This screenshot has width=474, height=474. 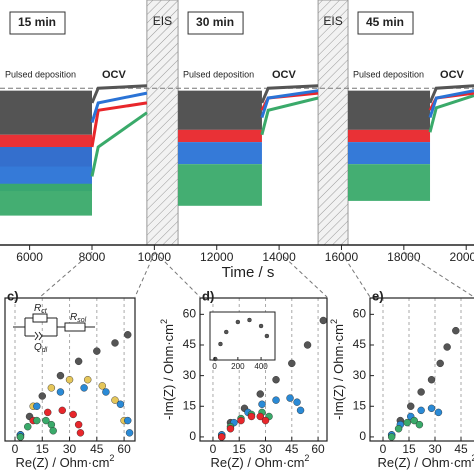 I want to click on phase-label: Pulsed deposition, so click(x=40, y=74).